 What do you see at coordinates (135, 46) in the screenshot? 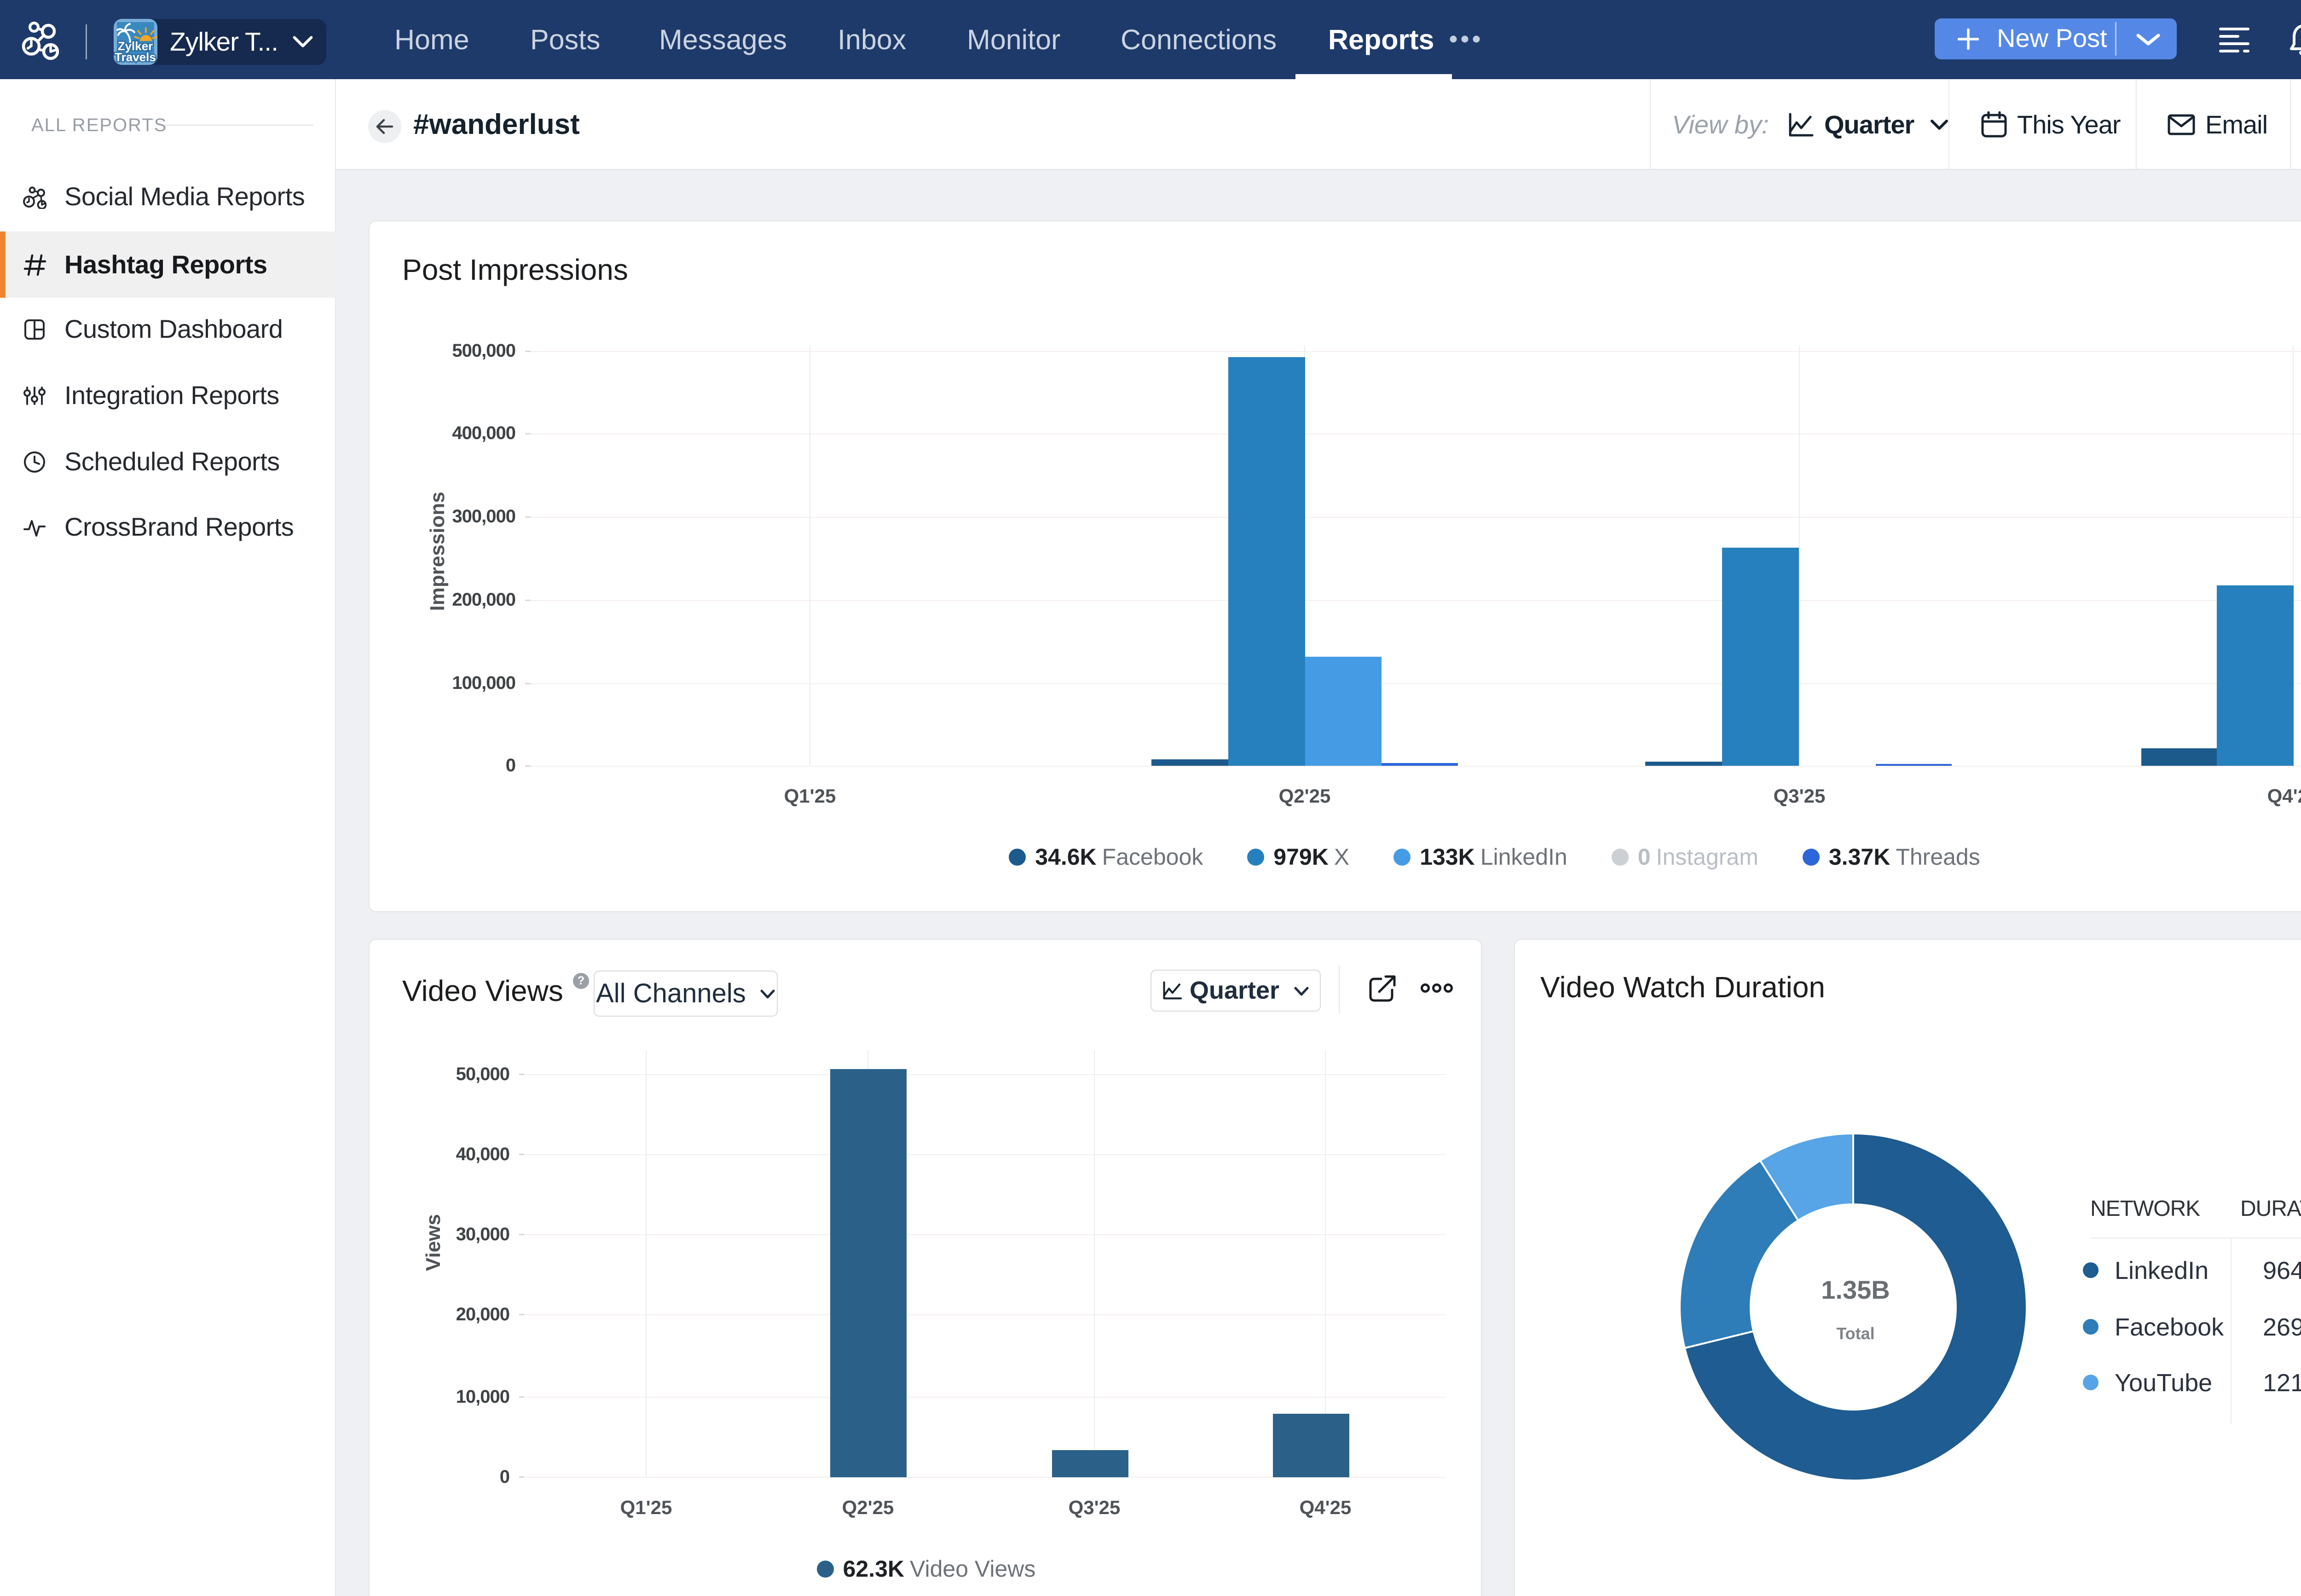
I see `svg-text: Zylker` at bounding box center [135, 46].